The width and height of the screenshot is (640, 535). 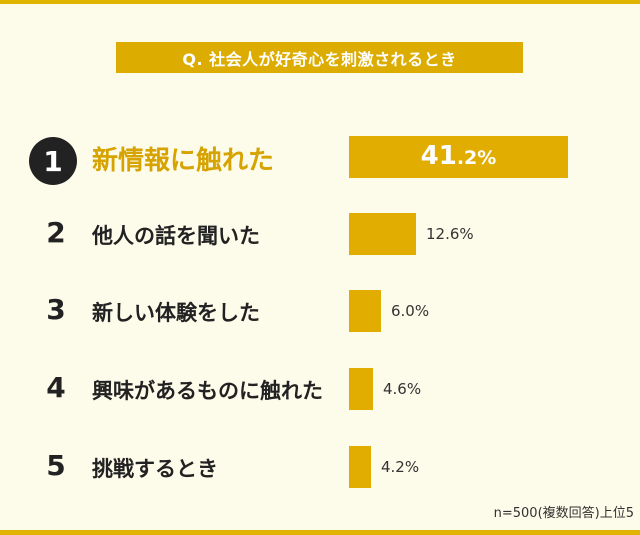 I want to click on category-label: 他人の話を聞いた, so click(x=176, y=236).